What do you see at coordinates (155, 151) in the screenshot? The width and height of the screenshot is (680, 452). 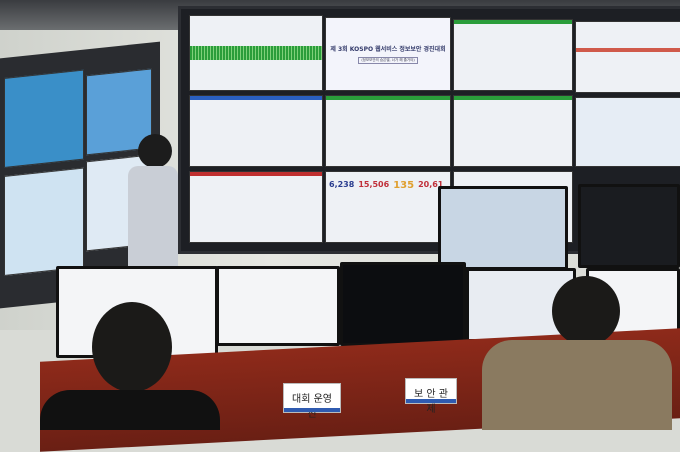 I see `presenter-head` at bounding box center [155, 151].